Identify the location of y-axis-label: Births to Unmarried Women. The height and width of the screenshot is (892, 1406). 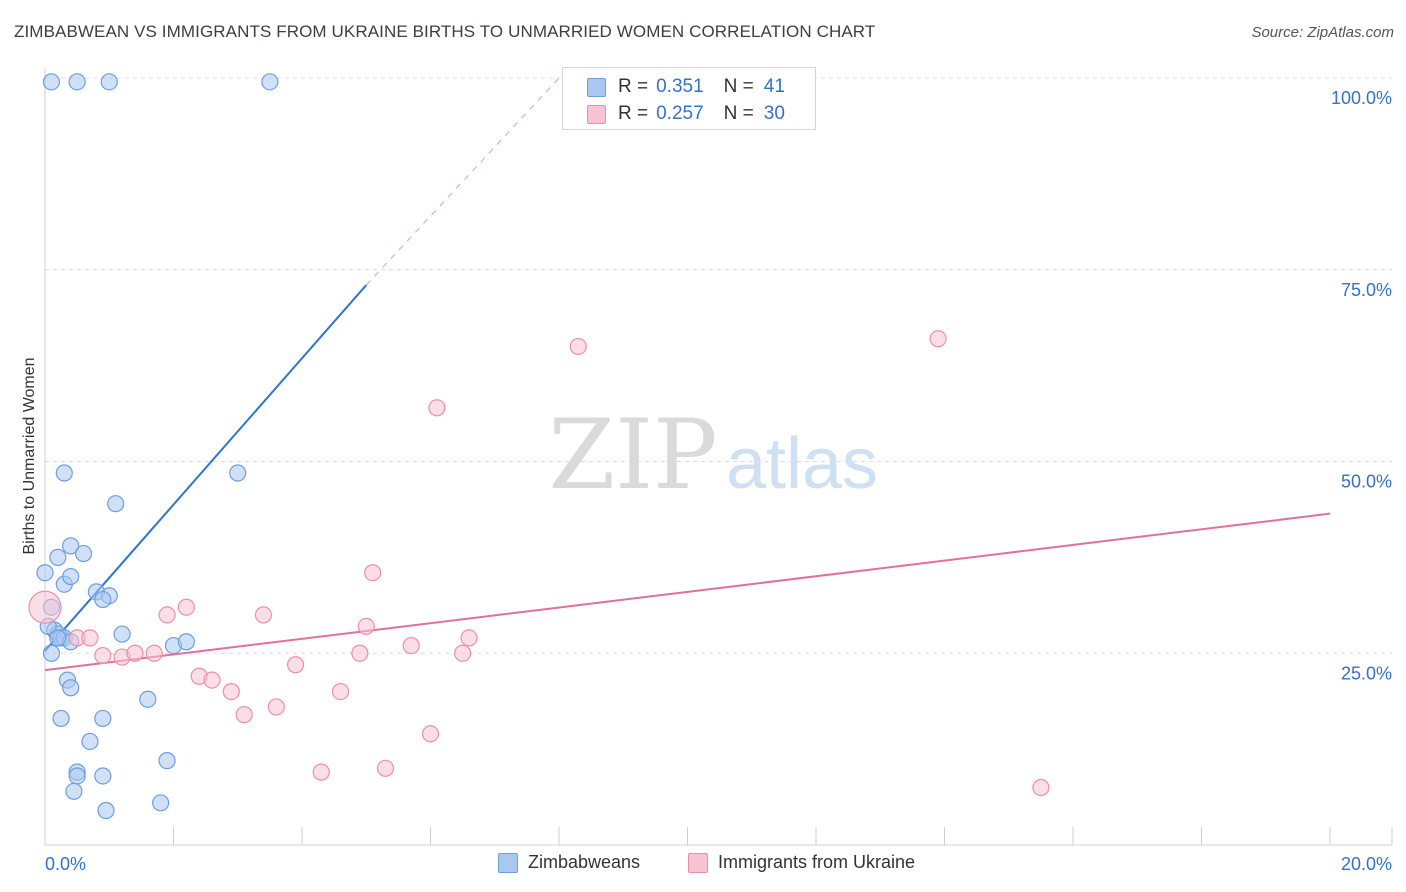
(29, 456).